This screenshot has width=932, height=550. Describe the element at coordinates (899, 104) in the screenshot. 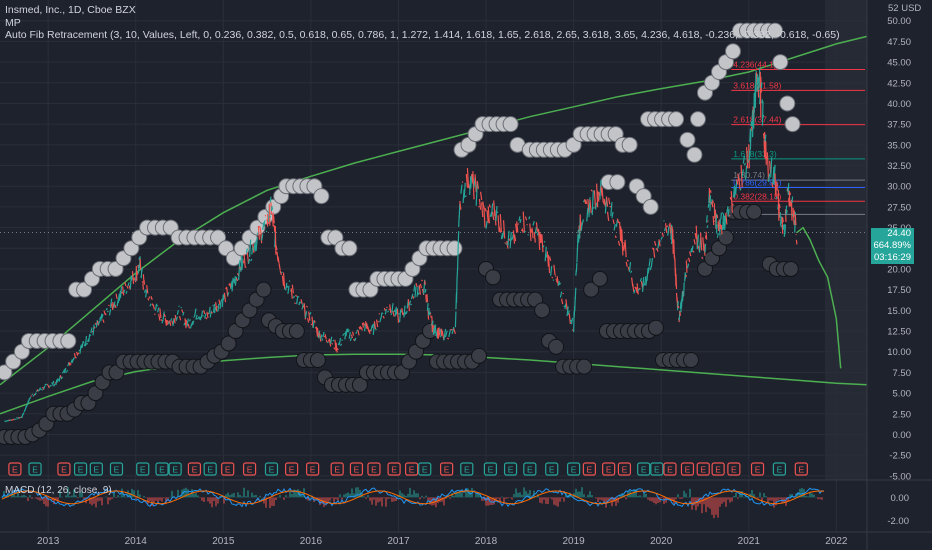

I see `price-tick-label: 40.00` at that location.